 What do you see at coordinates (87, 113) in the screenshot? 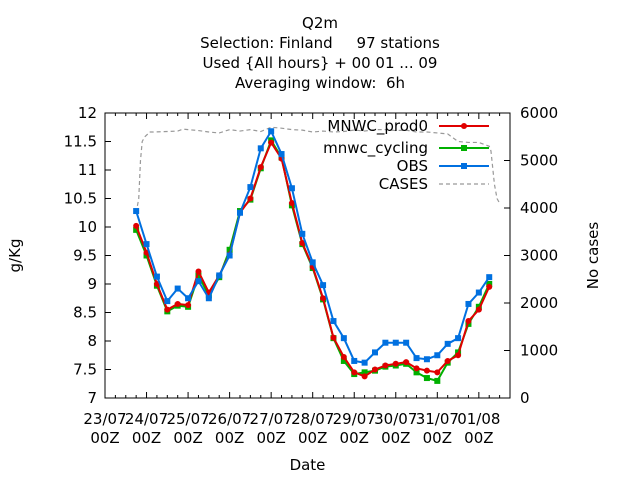
I see `y-tick-label: 12` at bounding box center [87, 113].